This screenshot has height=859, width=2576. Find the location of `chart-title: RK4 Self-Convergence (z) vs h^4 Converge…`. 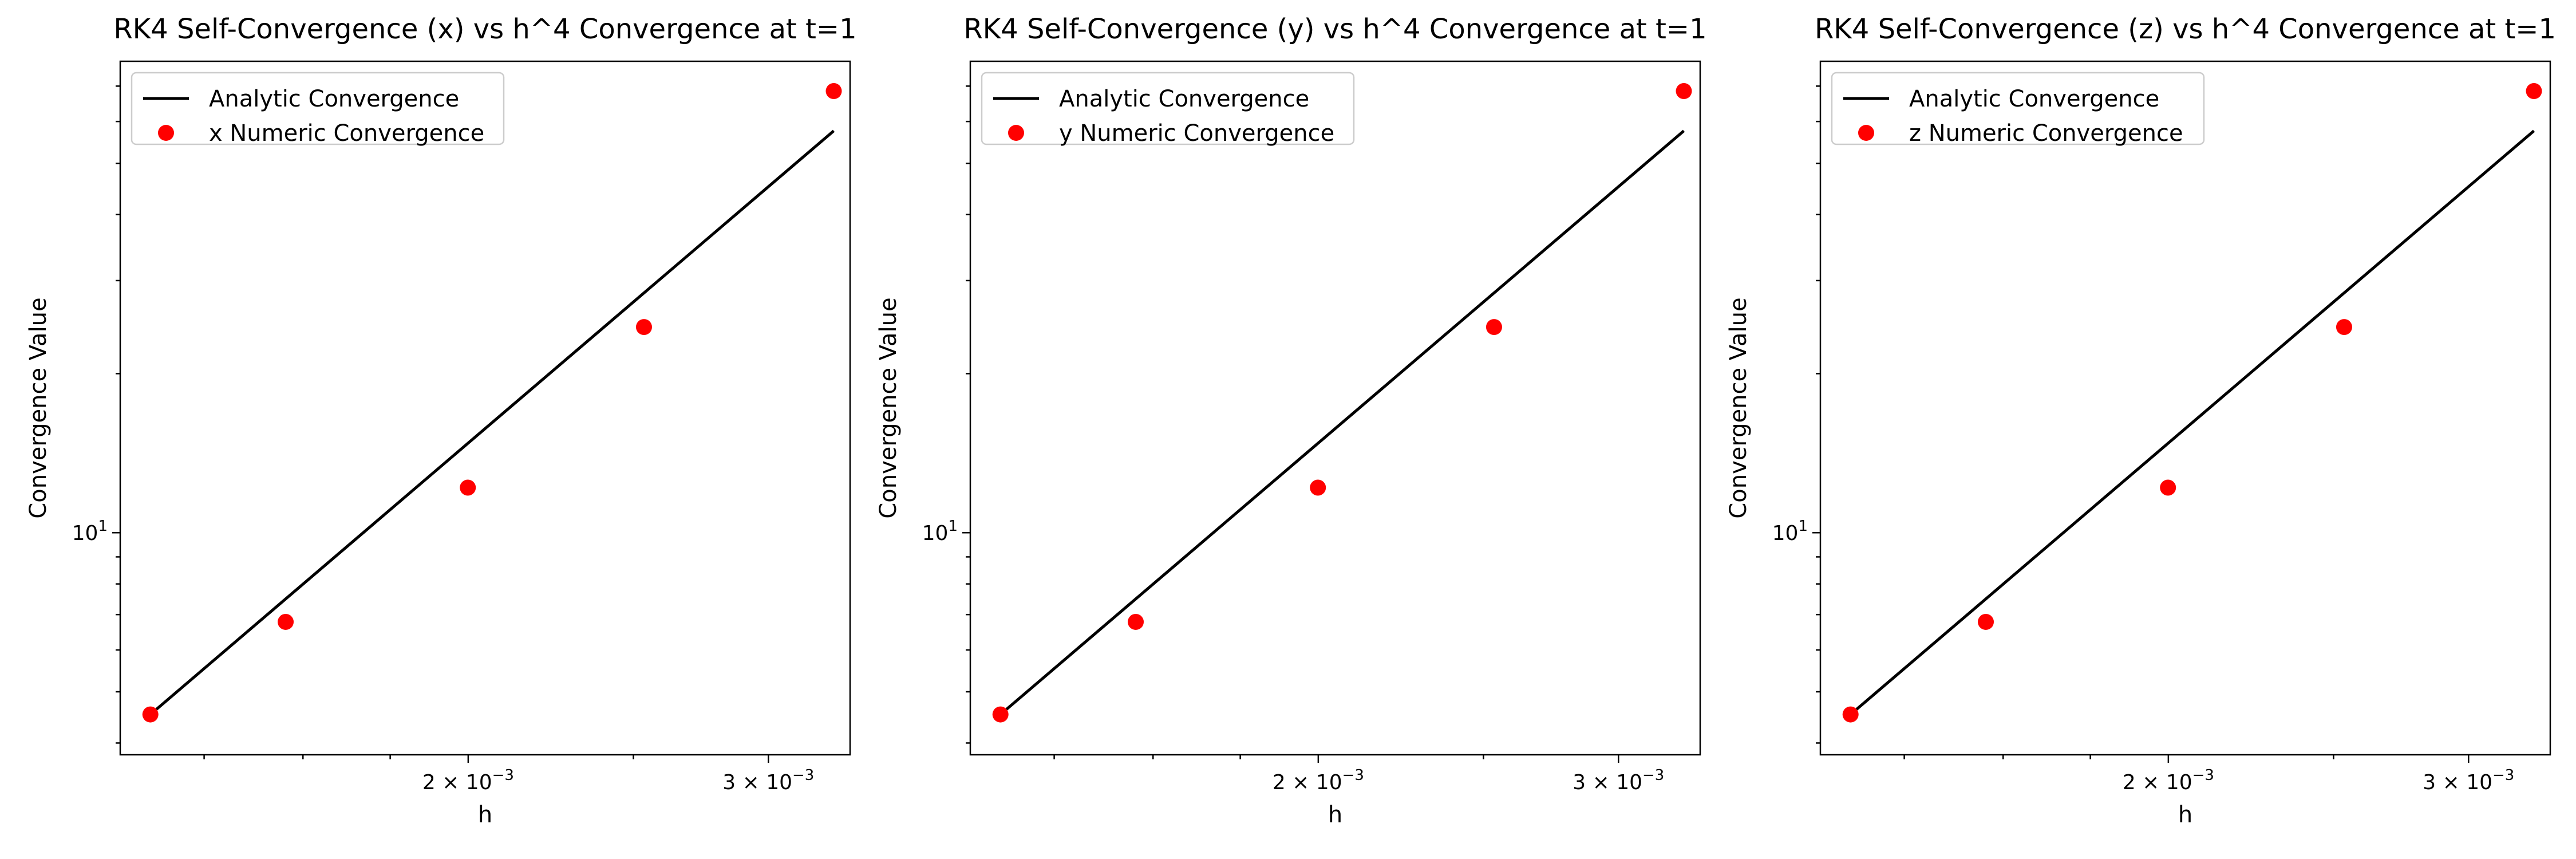

chart-title: RK4 Self-Convergence (z) vs h^4 Converge… is located at coordinates (2185, 29).